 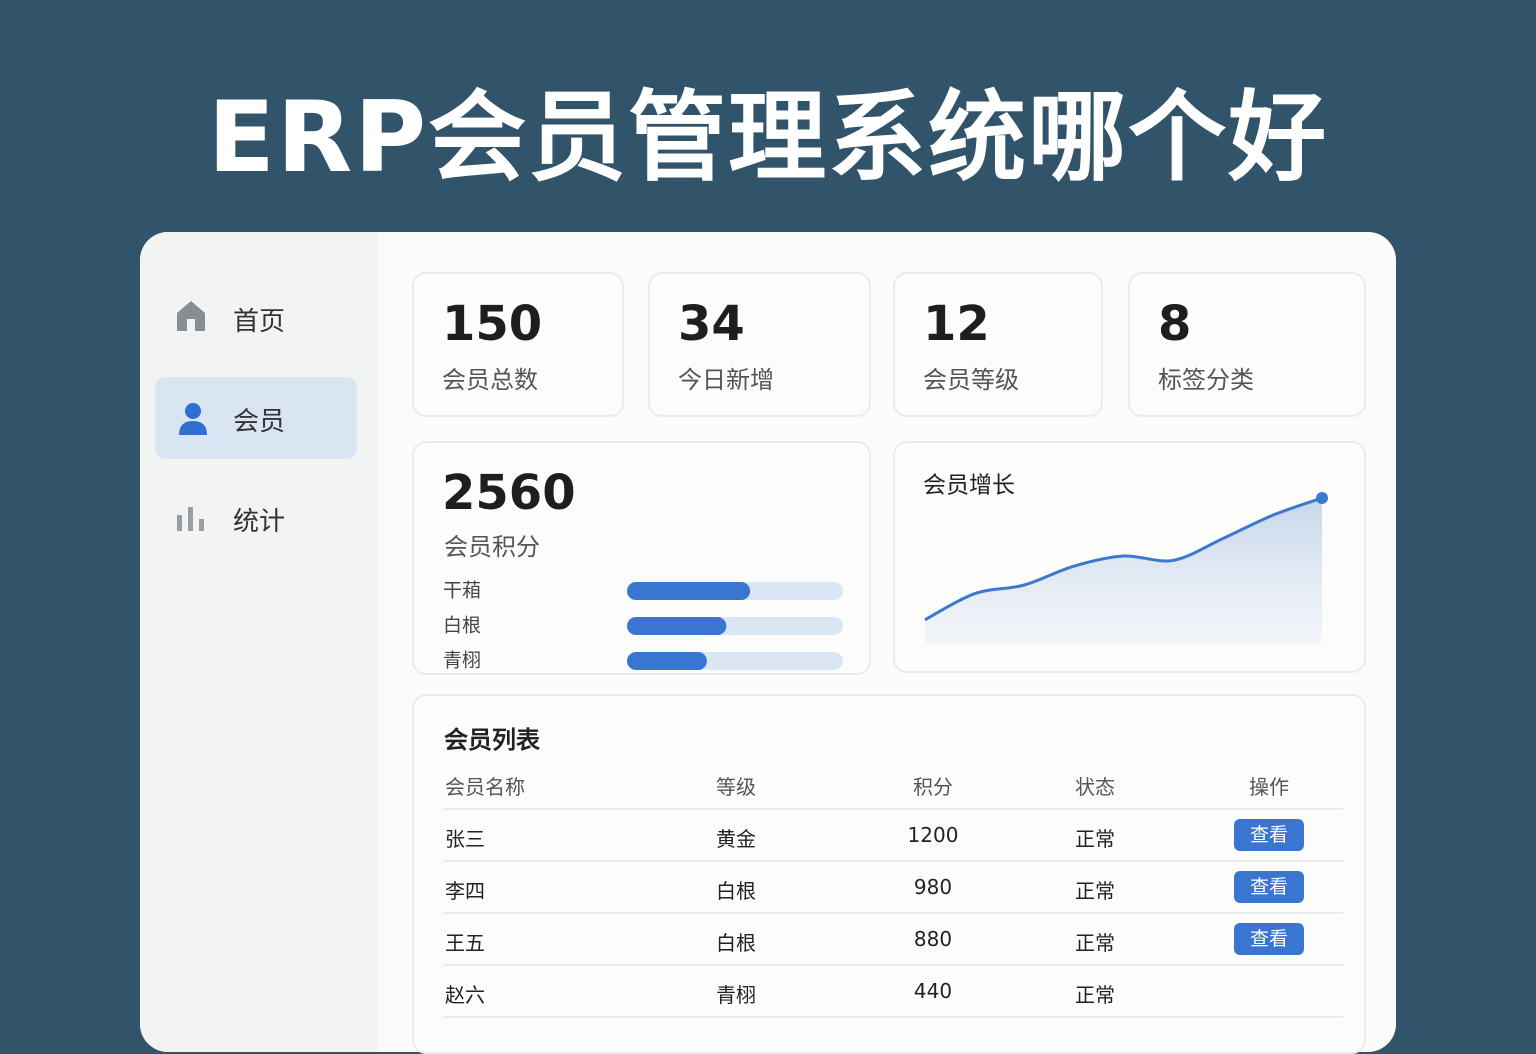 I want to click on stat-value: 34, so click(x=711, y=324).